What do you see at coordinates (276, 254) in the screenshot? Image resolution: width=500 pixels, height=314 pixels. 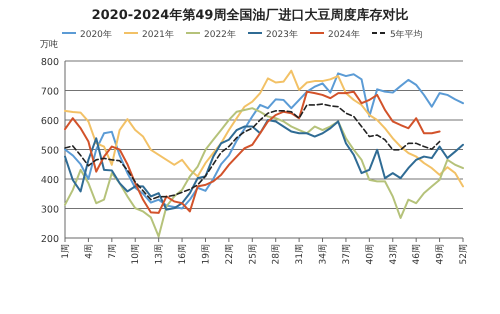 I see `x-tick-label: 28周` at bounding box center [276, 254].